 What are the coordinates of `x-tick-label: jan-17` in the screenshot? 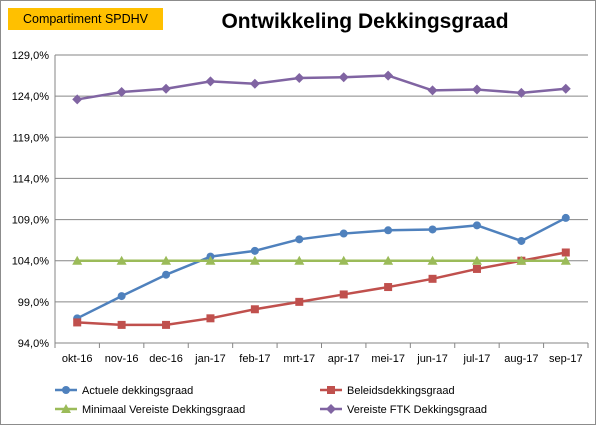 It's located at (210, 359).